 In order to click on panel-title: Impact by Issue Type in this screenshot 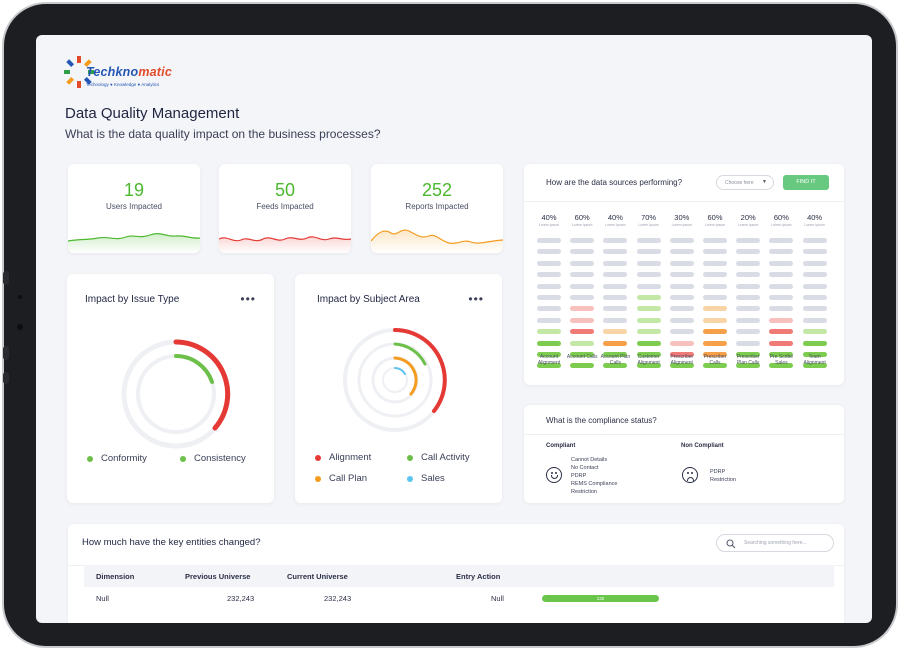, I will do `click(132, 299)`.